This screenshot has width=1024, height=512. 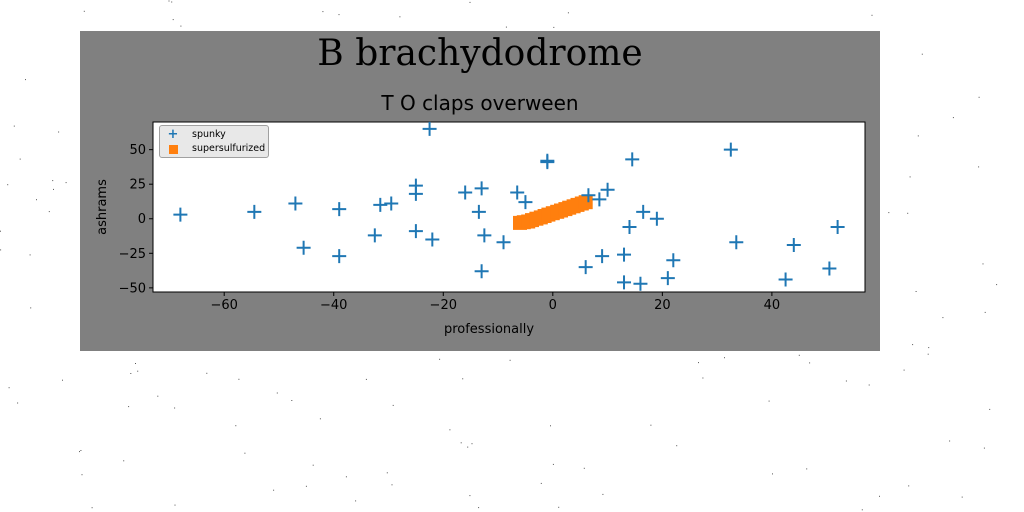 What do you see at coordinates (137, 185) in the screenshot?
I see `y-tick-label: 25` at bounding box center [137, 185].